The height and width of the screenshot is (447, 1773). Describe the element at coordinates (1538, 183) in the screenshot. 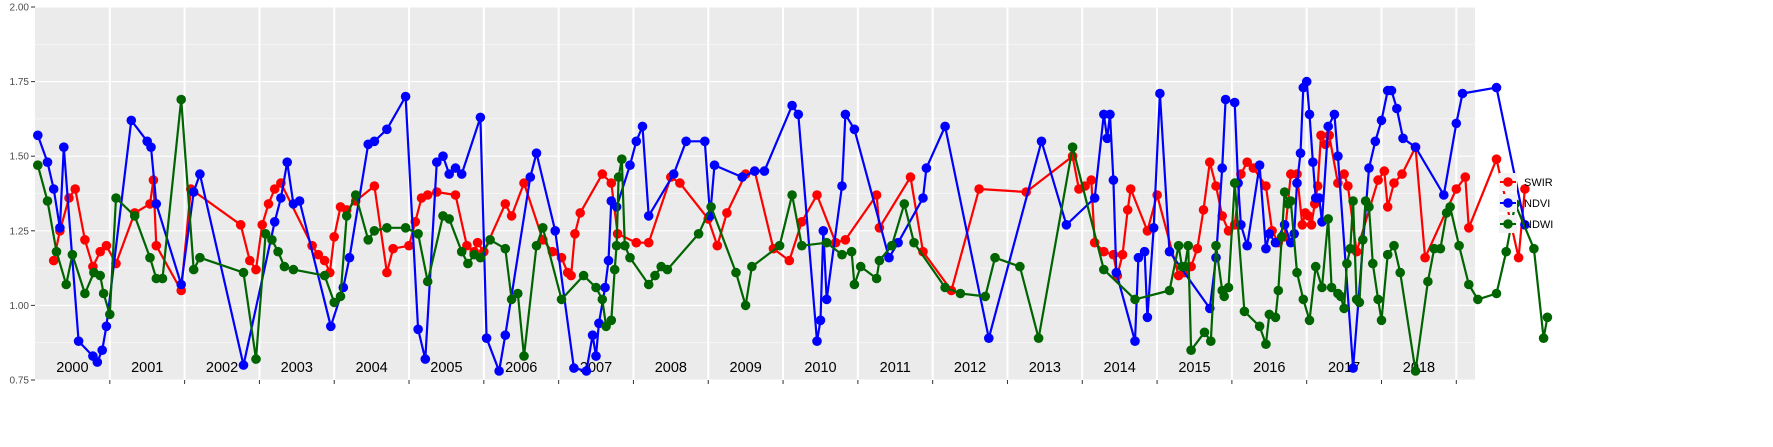

I see `legend-label: SWIR` at that location.